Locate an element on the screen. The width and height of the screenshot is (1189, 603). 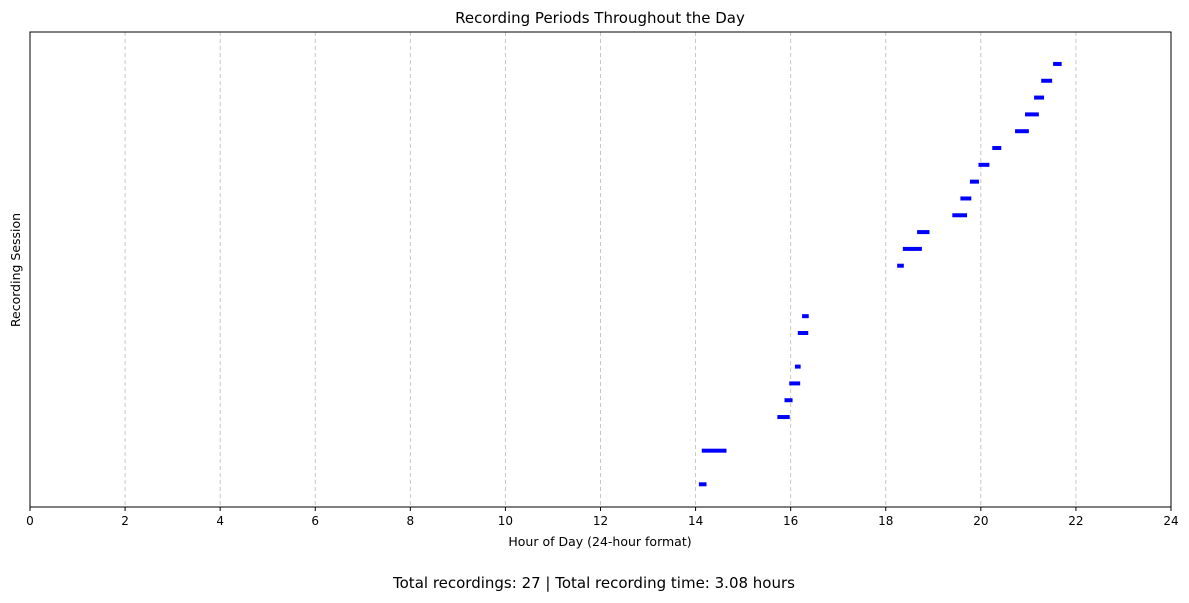
x-tick-label-8: 8 is located at coordinates (411, 521).